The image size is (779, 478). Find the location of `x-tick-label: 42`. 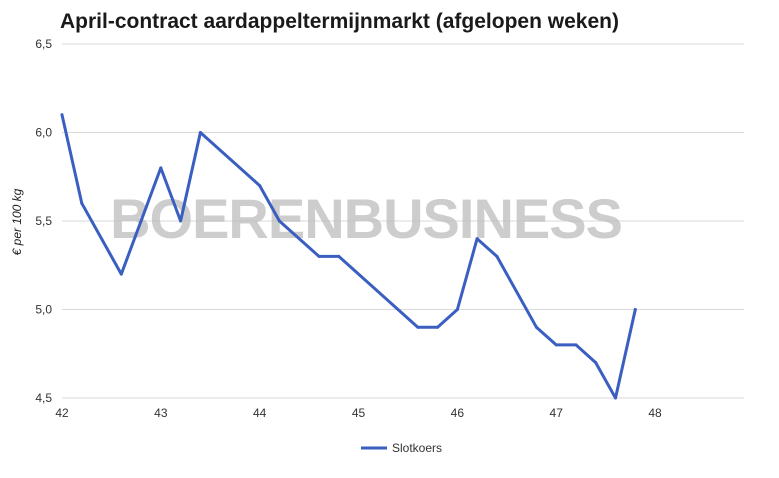

x-tick-label: 42 is located at coordinates (62, 413).